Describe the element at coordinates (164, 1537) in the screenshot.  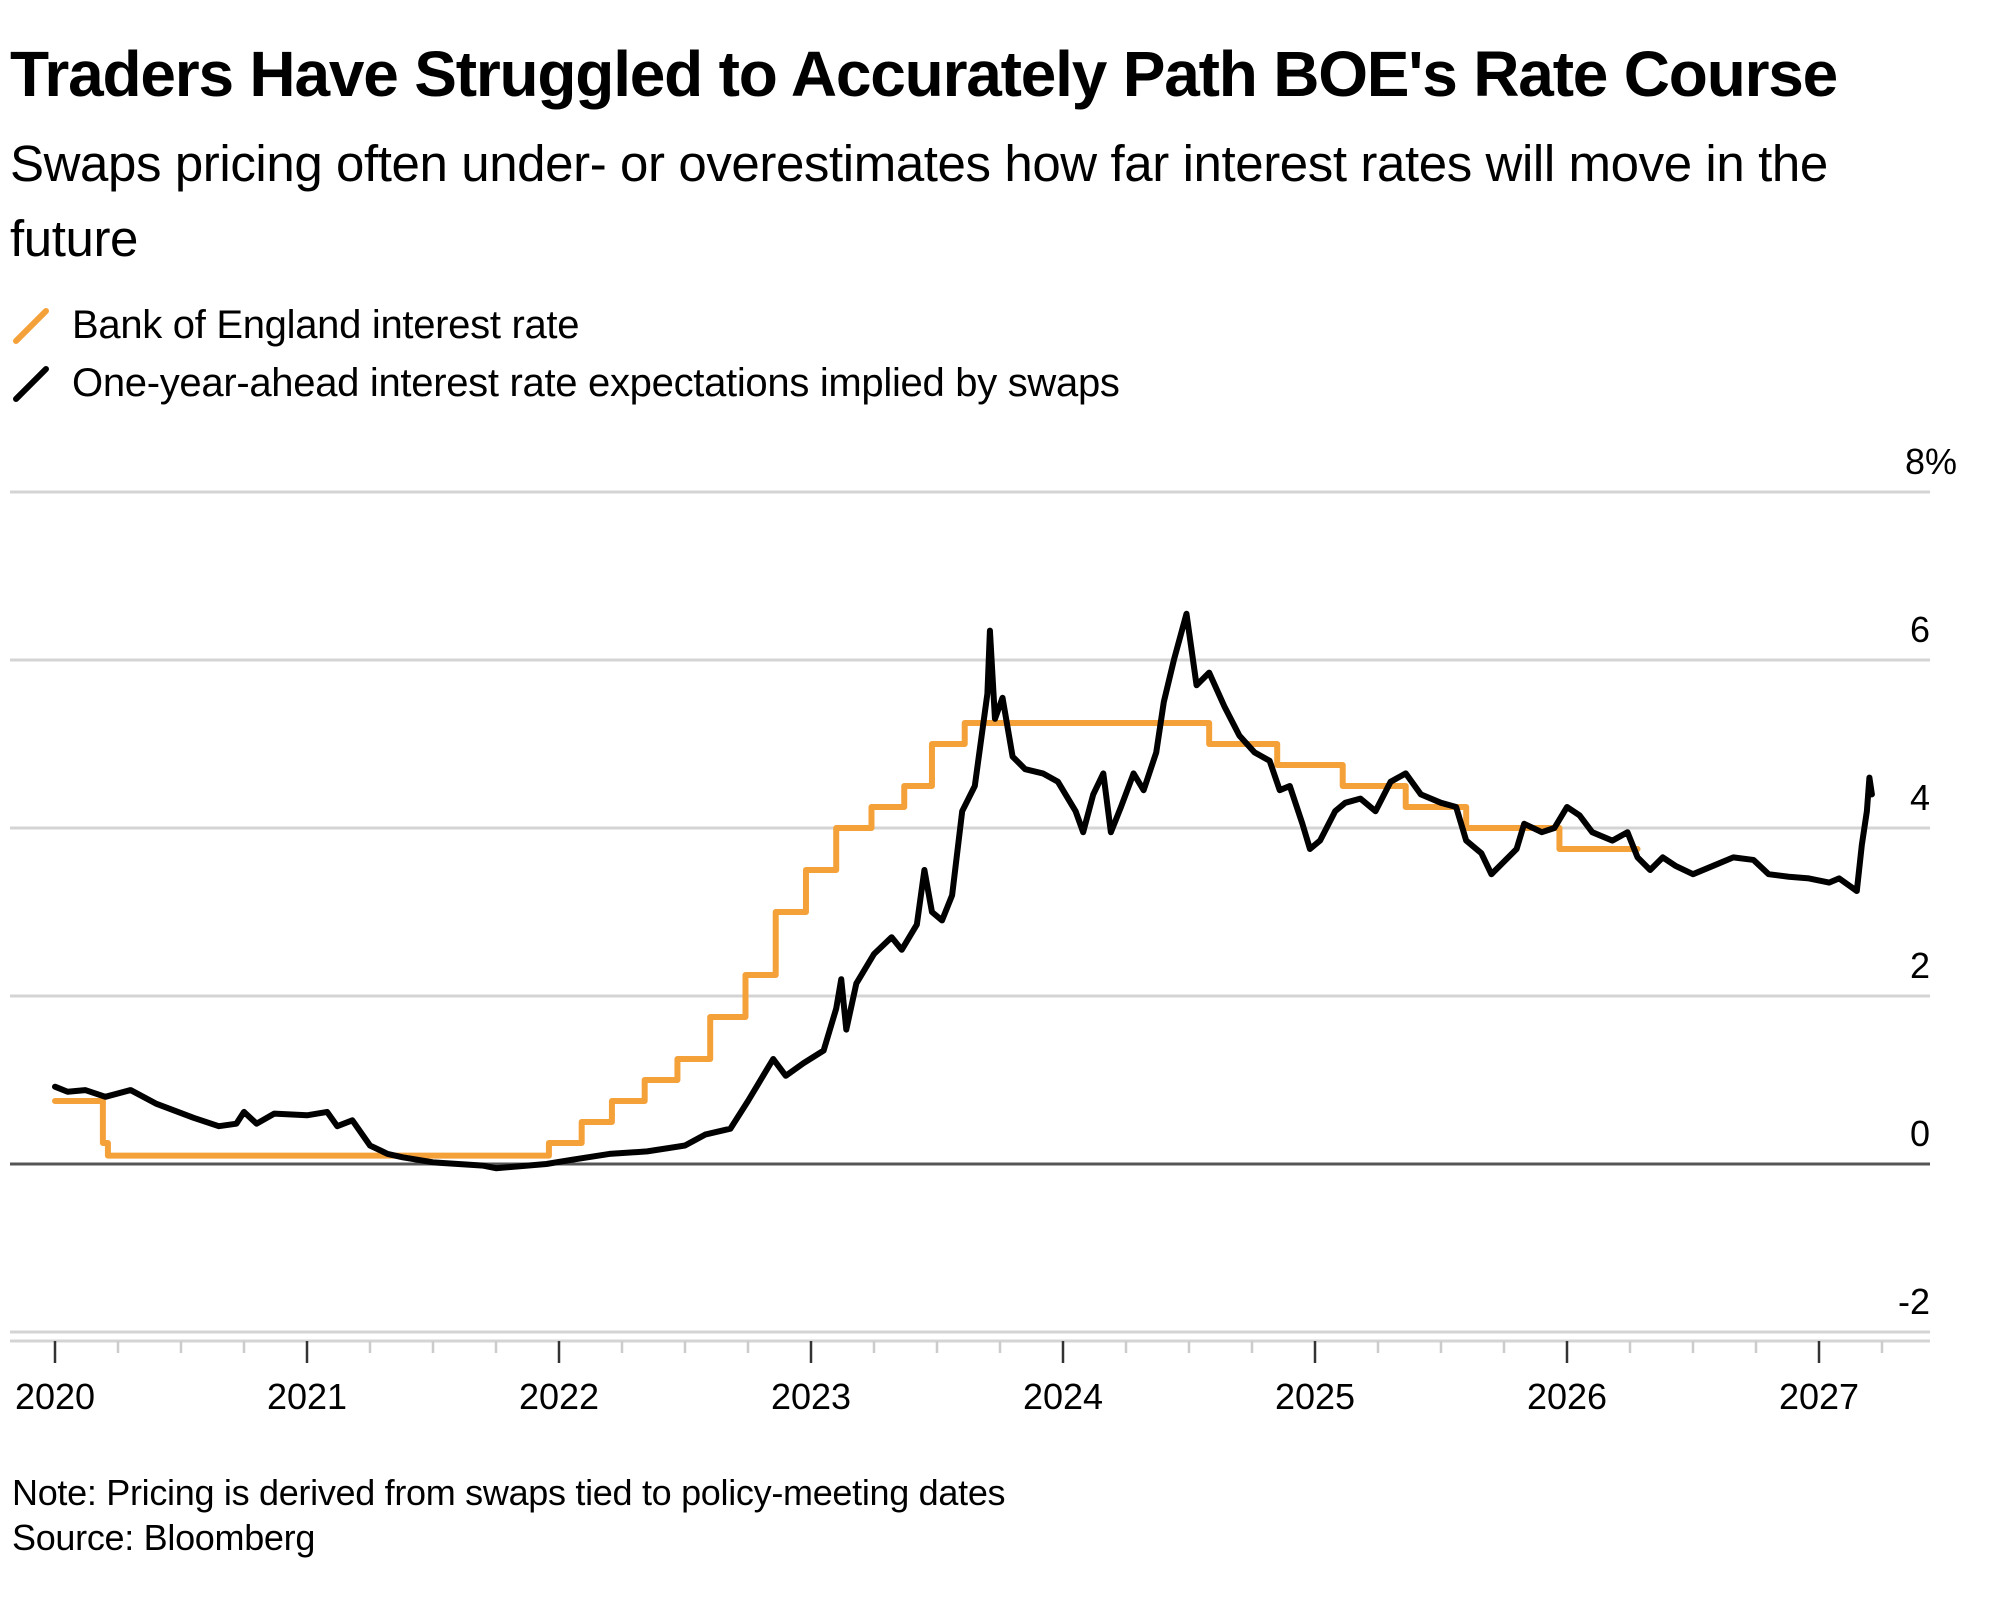
I see `source-note: Source: Bloomberg` at that location.